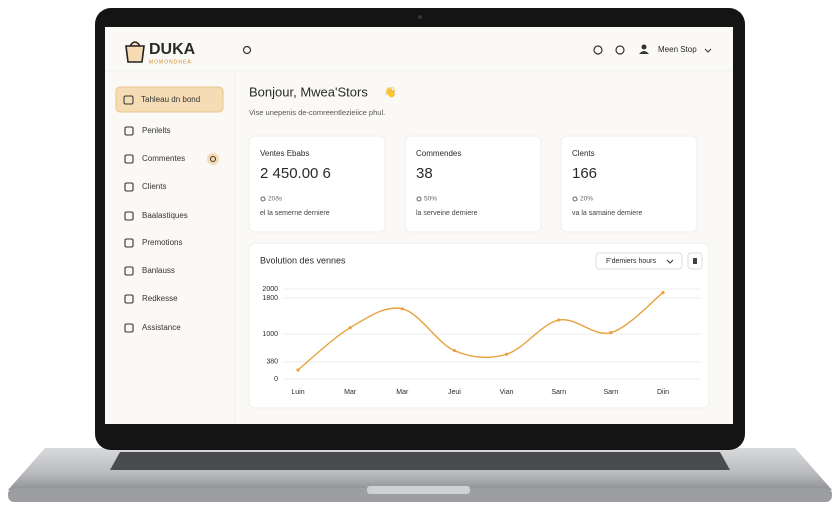 The image size is (839, 515). Describe the element at coordinates (480, 331) in the screenshot. I see `line` at that location.